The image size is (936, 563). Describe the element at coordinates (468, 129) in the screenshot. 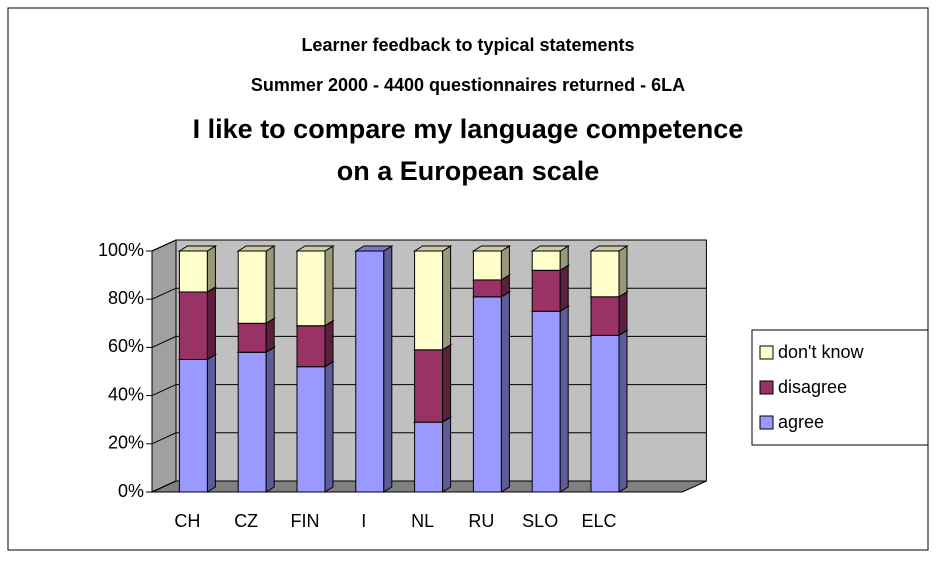

I see `chart-title: I like to compare my language competence` at that location.